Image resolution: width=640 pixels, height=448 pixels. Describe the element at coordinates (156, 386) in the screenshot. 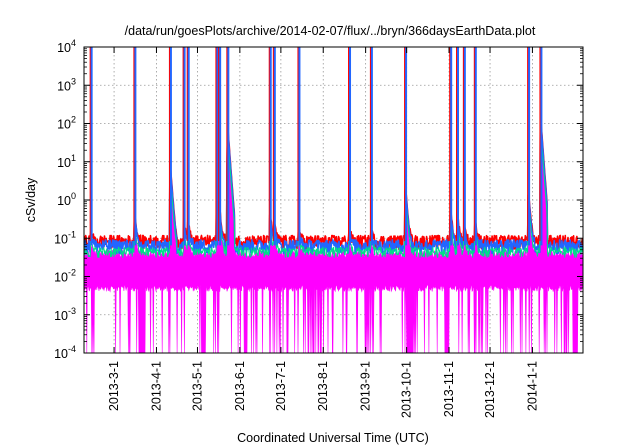

I see `x-tick-label: 2013-4-1` at that location.